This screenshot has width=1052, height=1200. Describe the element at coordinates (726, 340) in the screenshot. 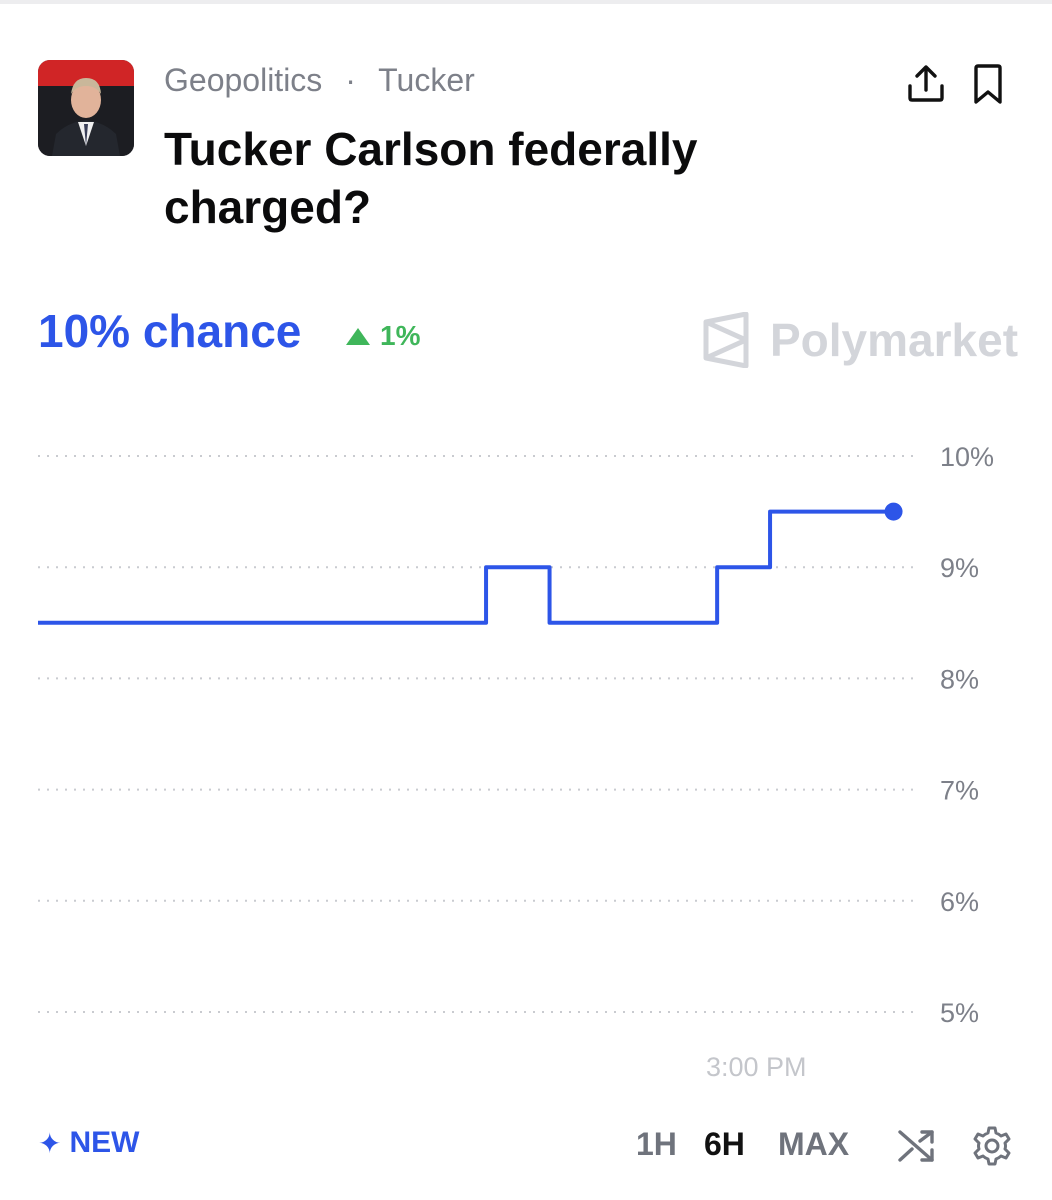

I see `polymarket-logo-icon` at that location.